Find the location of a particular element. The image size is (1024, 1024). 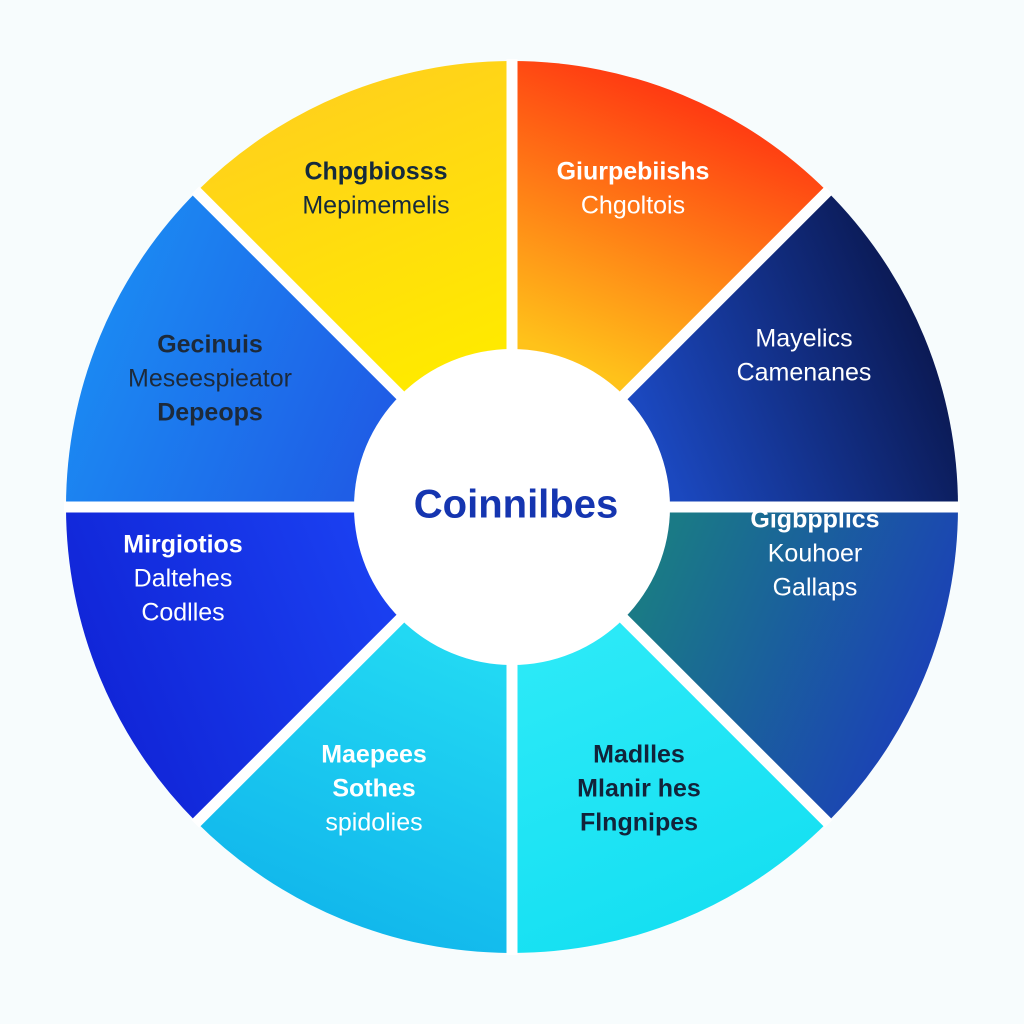

center-hub is located at coordinates (512, 507).